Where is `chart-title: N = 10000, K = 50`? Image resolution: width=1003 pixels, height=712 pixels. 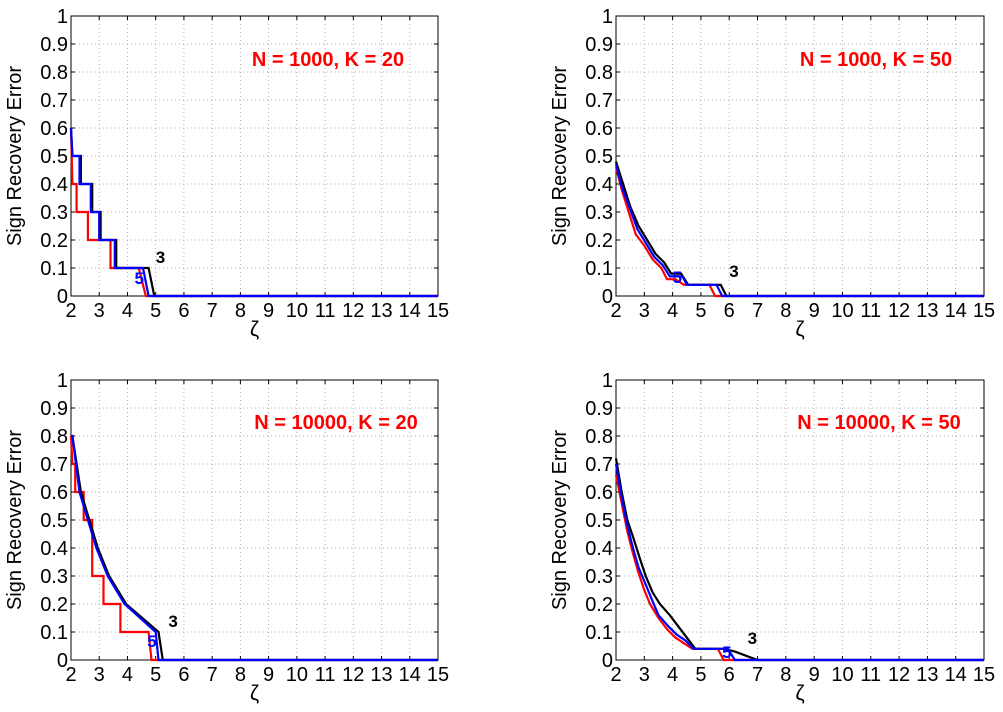
chart-title: N = 10000, K = 50 is located at coordinates (878, 423).